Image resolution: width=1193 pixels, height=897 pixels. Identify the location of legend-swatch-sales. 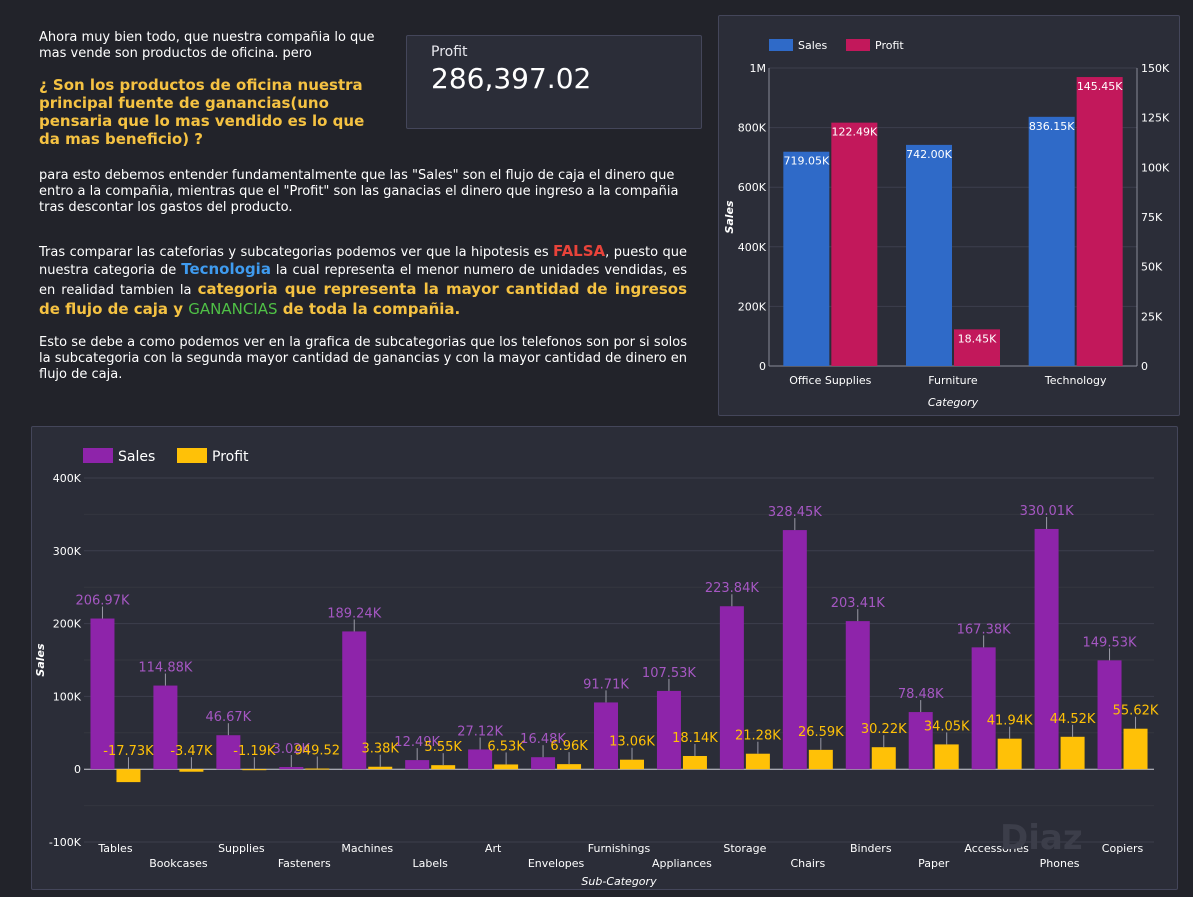
(781, 45).